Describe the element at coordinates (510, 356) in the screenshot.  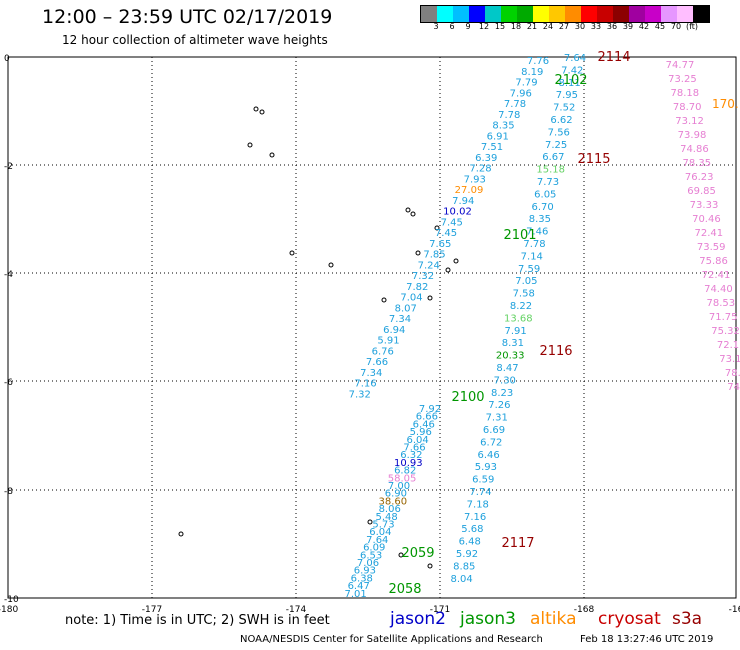
I see `wave-height-label: 20.33` at that location.